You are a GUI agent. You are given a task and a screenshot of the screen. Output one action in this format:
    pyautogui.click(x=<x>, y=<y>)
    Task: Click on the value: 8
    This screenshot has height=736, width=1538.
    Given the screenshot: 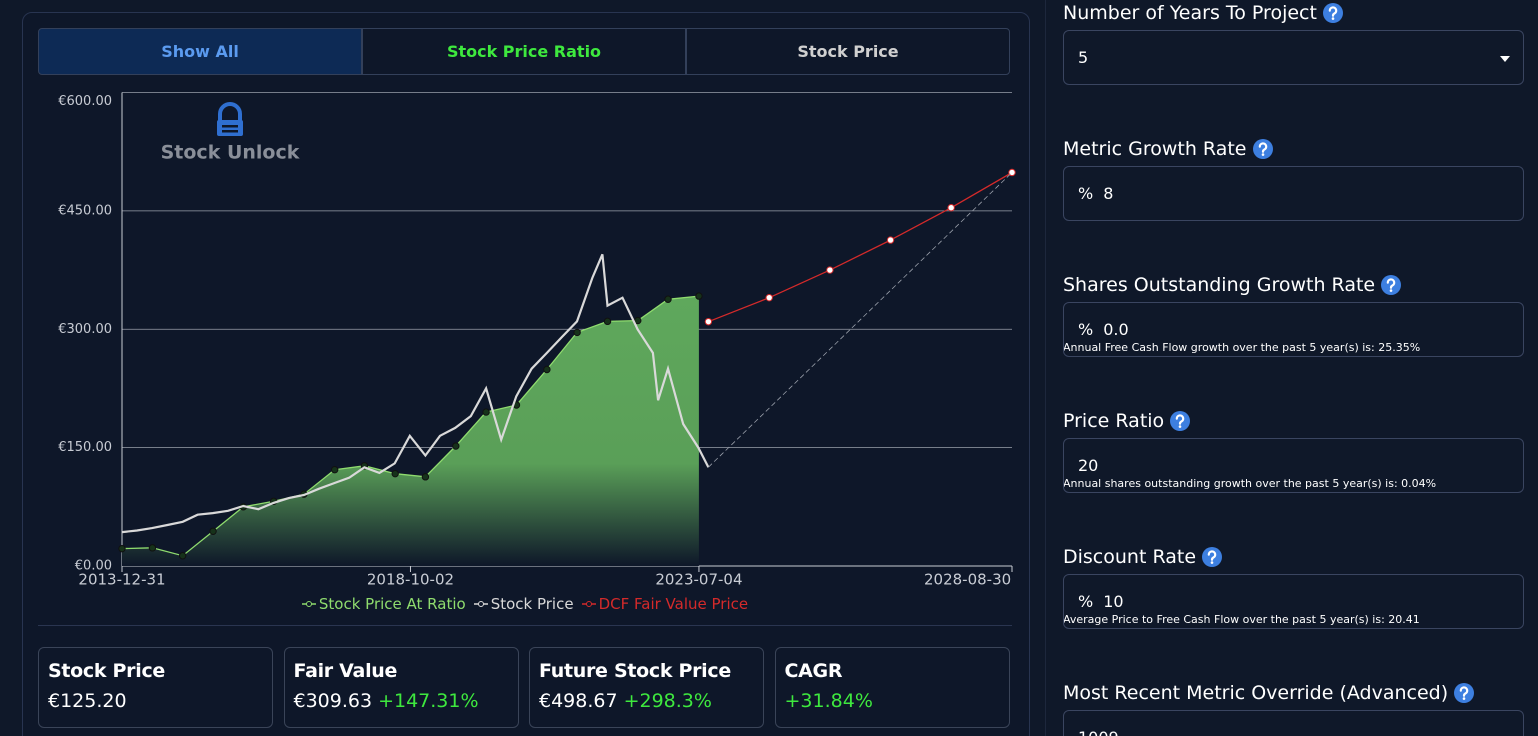 What is the action you would take?
    pyautogui.click(x=1108, y=193)
    